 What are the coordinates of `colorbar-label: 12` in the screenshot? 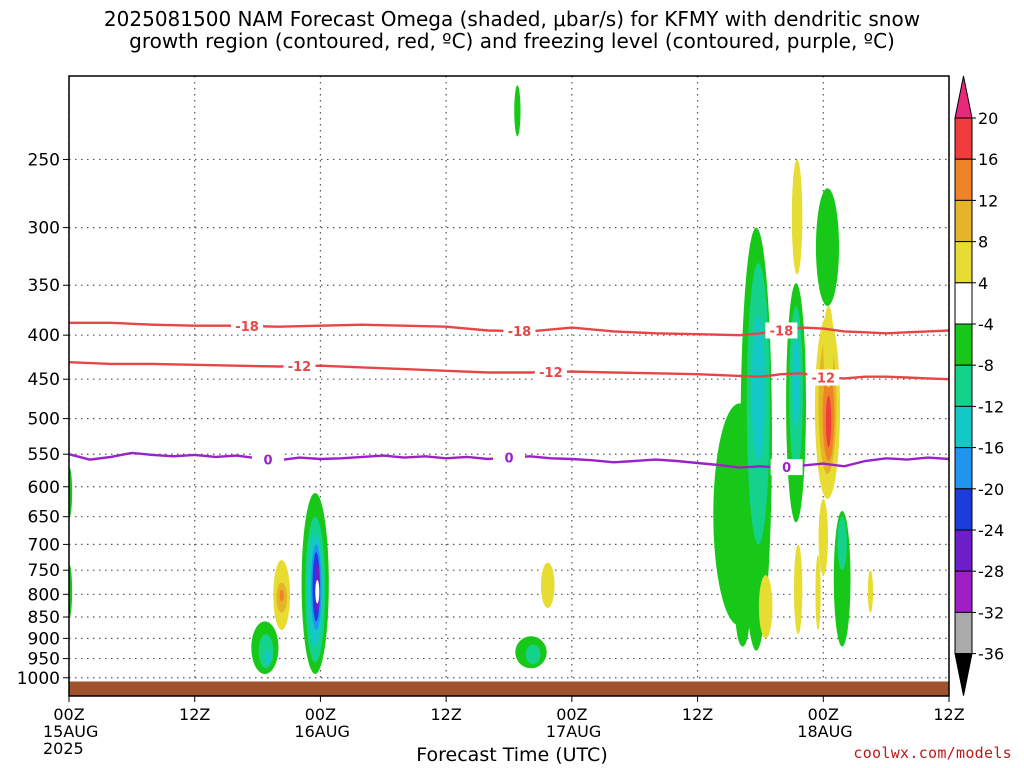 It's located at (988, 200).